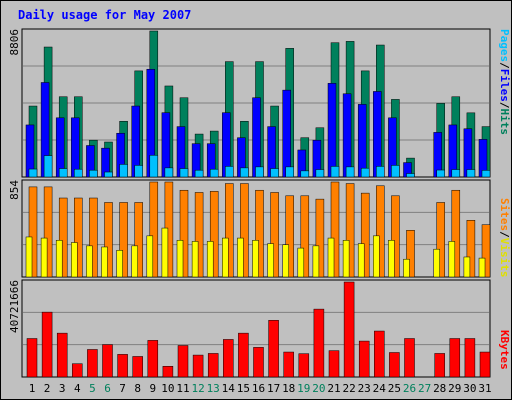 This screenshot has width=512, height=400. Describe the element at coordinates (484, 388) in the screenshot. I see `x-tick-label: 31` at that location.